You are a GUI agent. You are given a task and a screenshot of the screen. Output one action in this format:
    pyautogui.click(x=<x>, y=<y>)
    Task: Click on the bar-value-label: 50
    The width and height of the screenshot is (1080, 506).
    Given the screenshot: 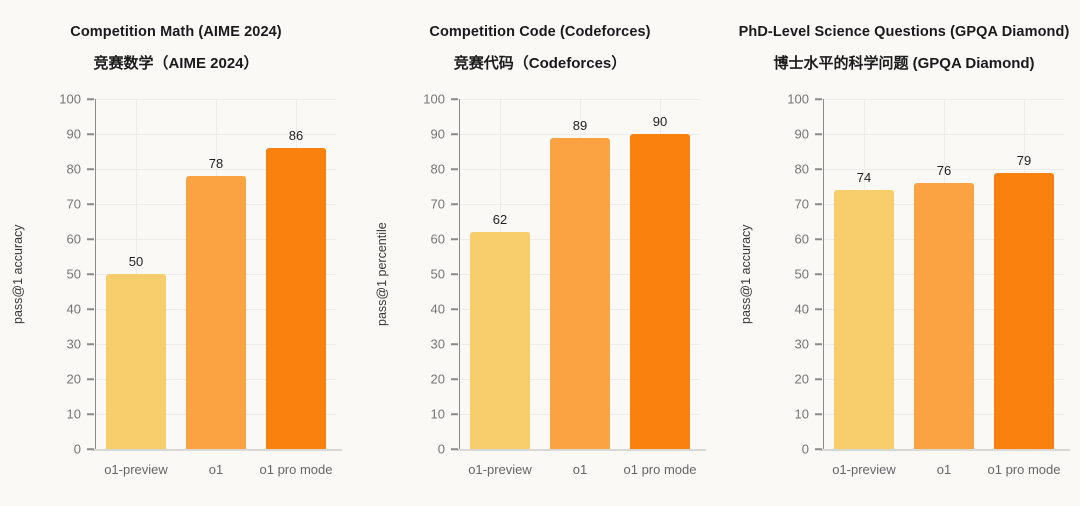 What is the action you would take?
    pyautogui.click(x=136, y=262)
    